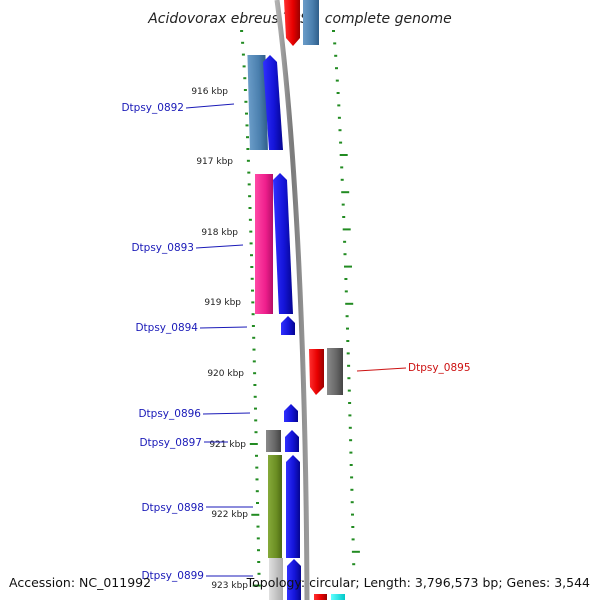 Image resolution: width=600 pixels, height=600 pixels. I want to click on kbp-label-921: 921 kbp, so click(227, 445).